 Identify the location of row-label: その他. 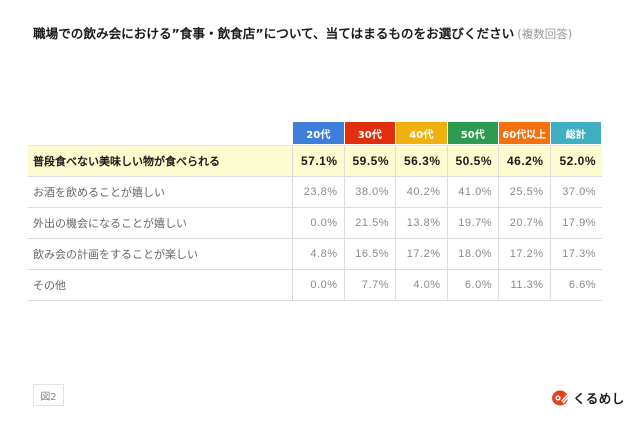
(160, 285).